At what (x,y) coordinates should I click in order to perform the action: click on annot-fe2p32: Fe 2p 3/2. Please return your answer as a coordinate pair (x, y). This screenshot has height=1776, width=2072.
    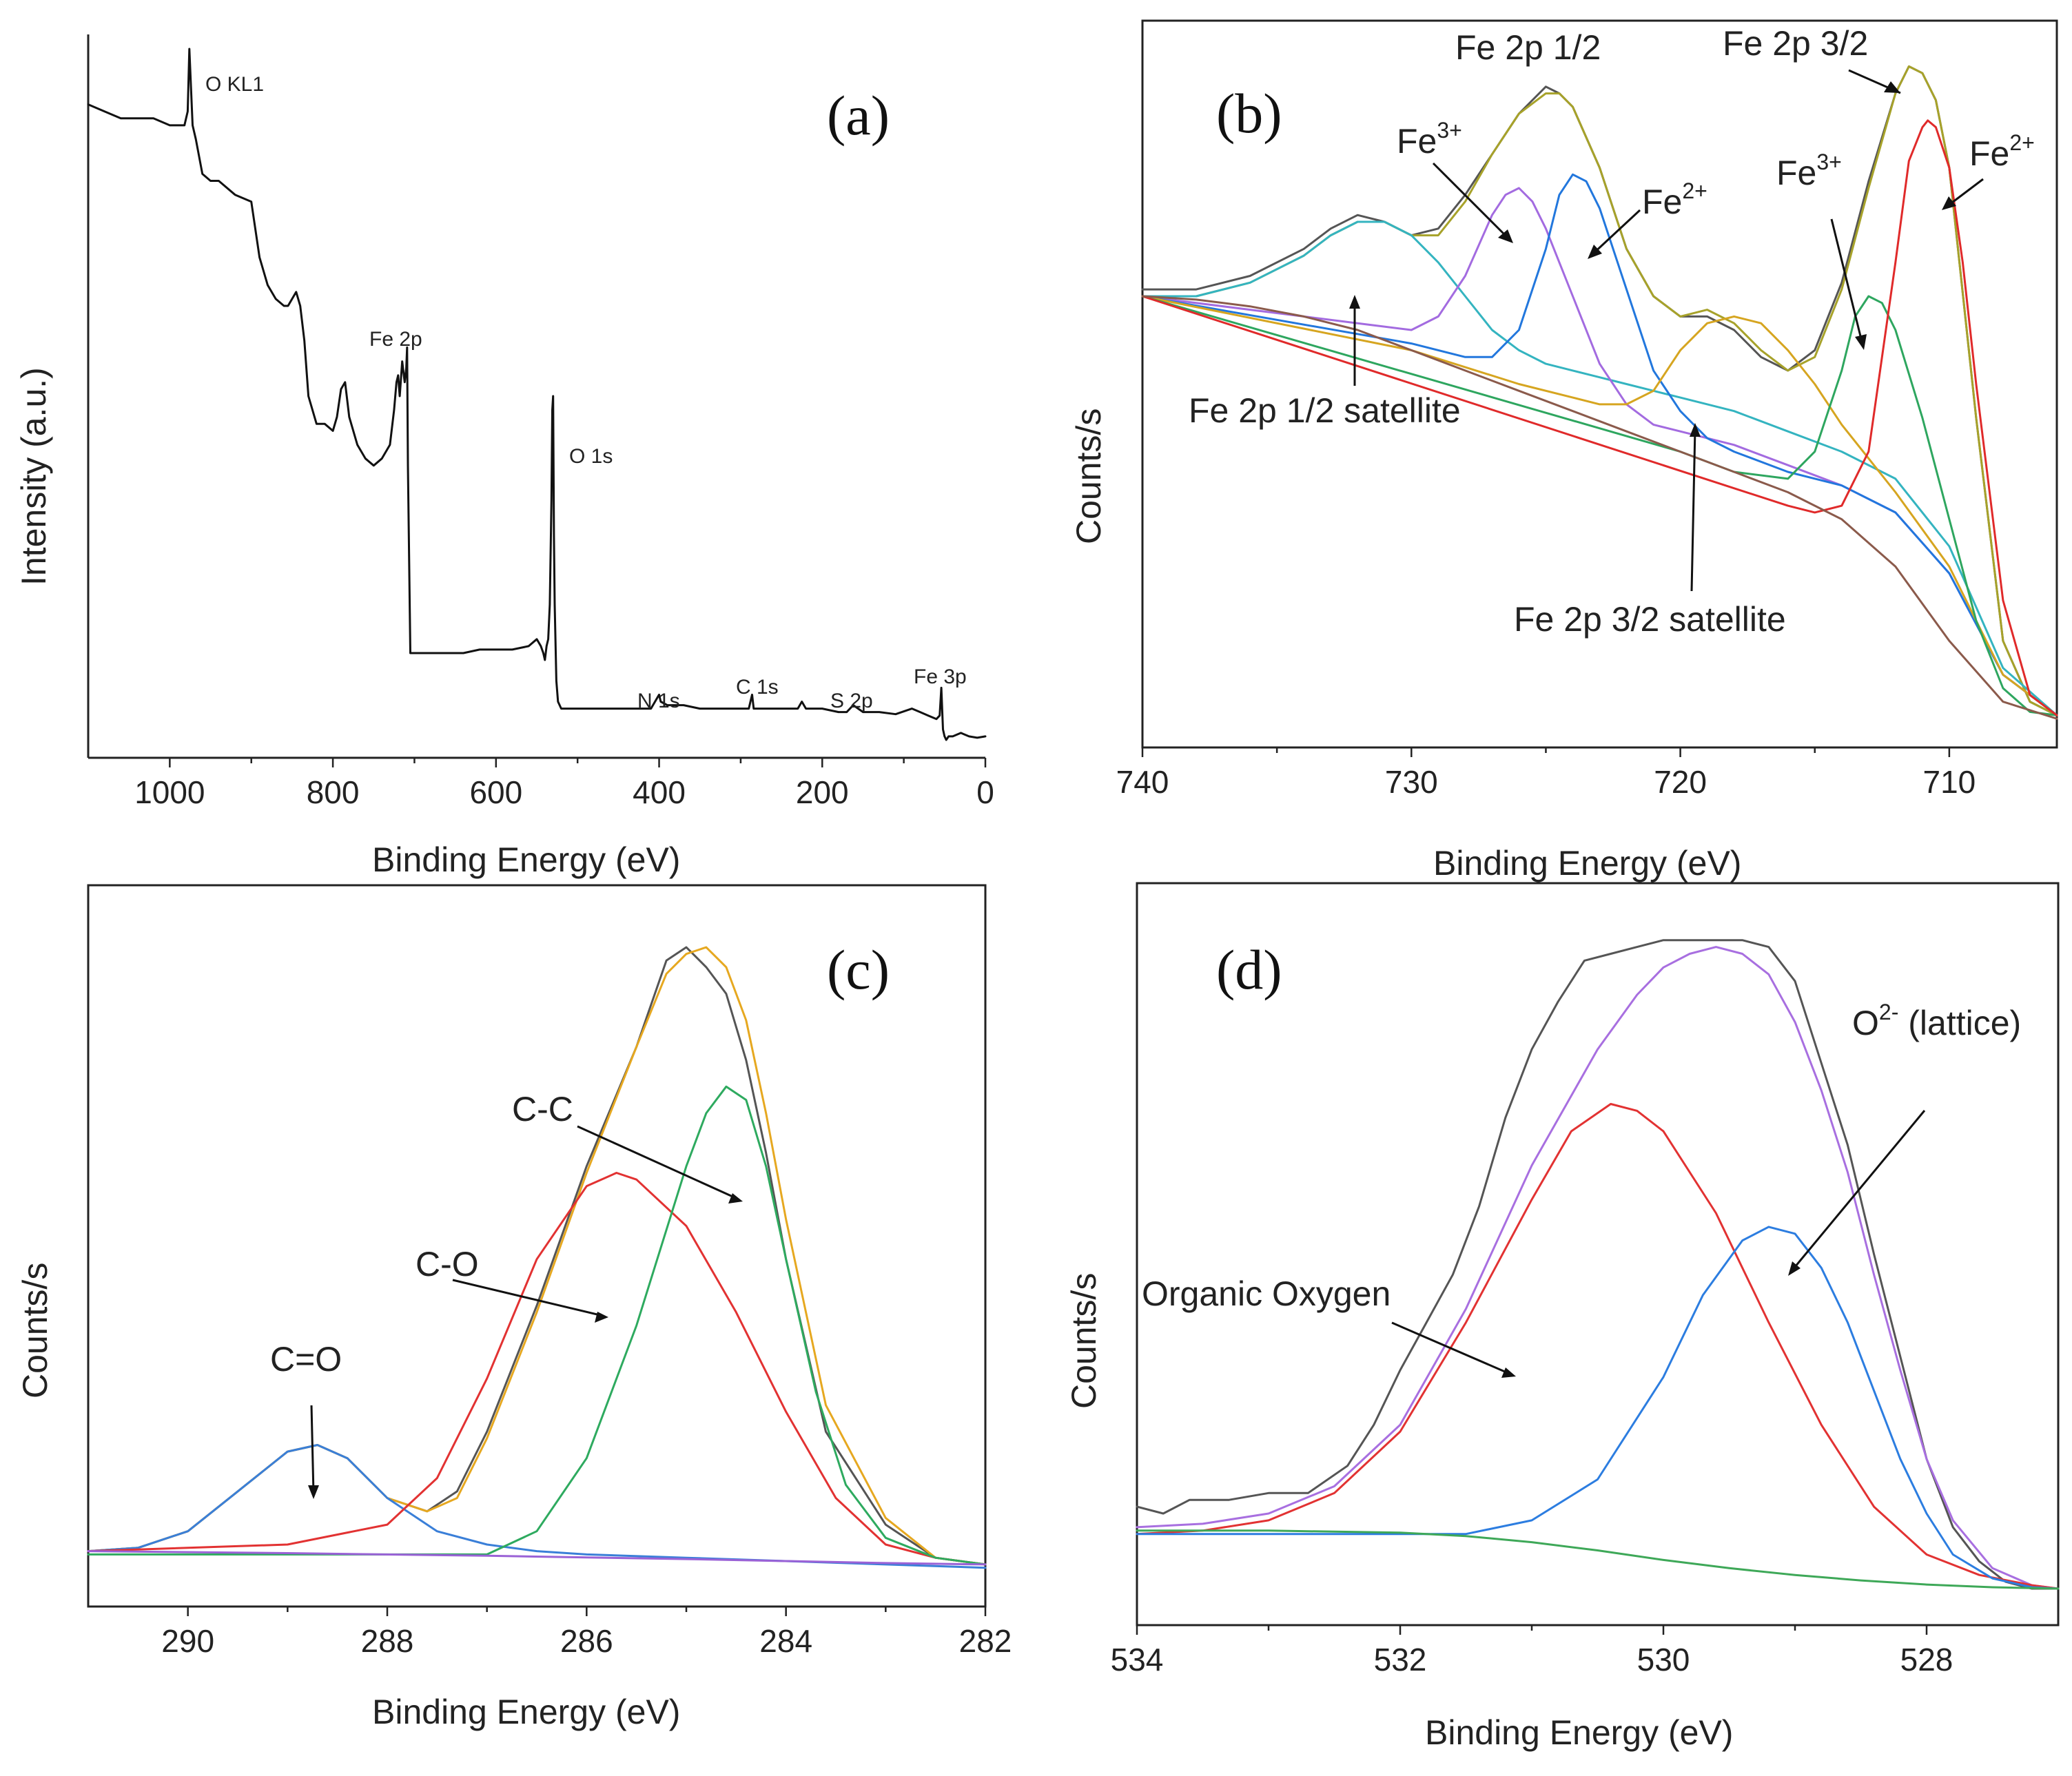
    Looking at the image, I should click on (1795, 43).